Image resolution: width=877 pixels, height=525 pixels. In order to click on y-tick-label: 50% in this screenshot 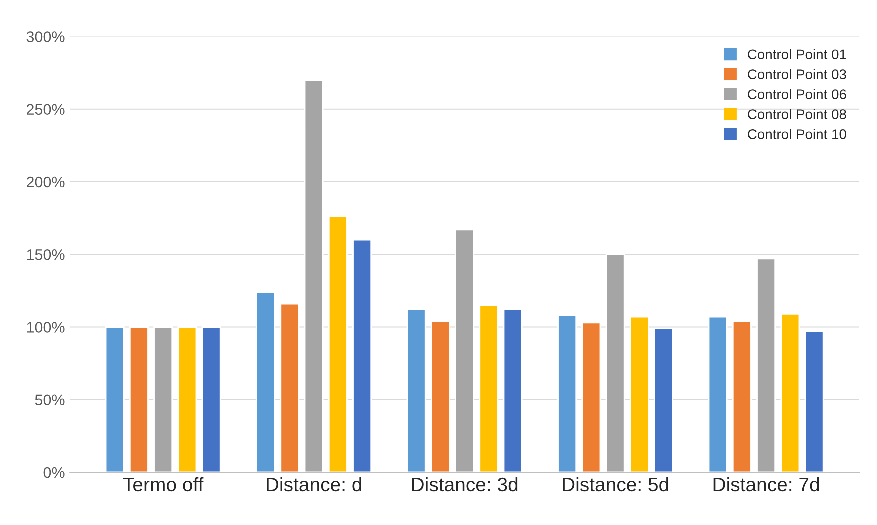, I will do `click(50, 400)`.